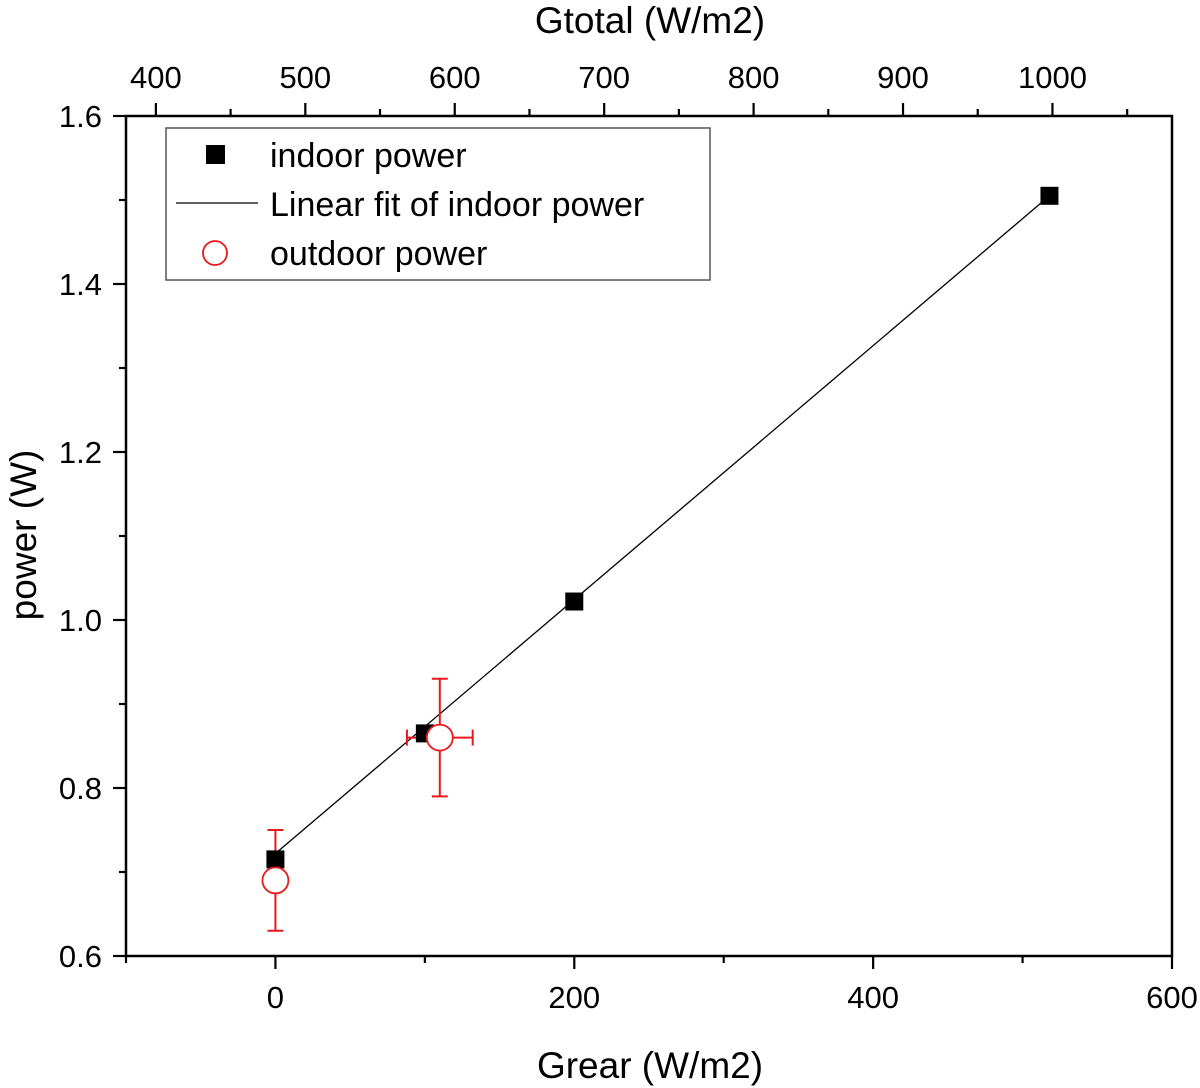 This screenshot has width=1200, height=1088. Describe the element at coordinates (23, 535) in the screenshot. I see `left-axis-title: power (W)` at that location.